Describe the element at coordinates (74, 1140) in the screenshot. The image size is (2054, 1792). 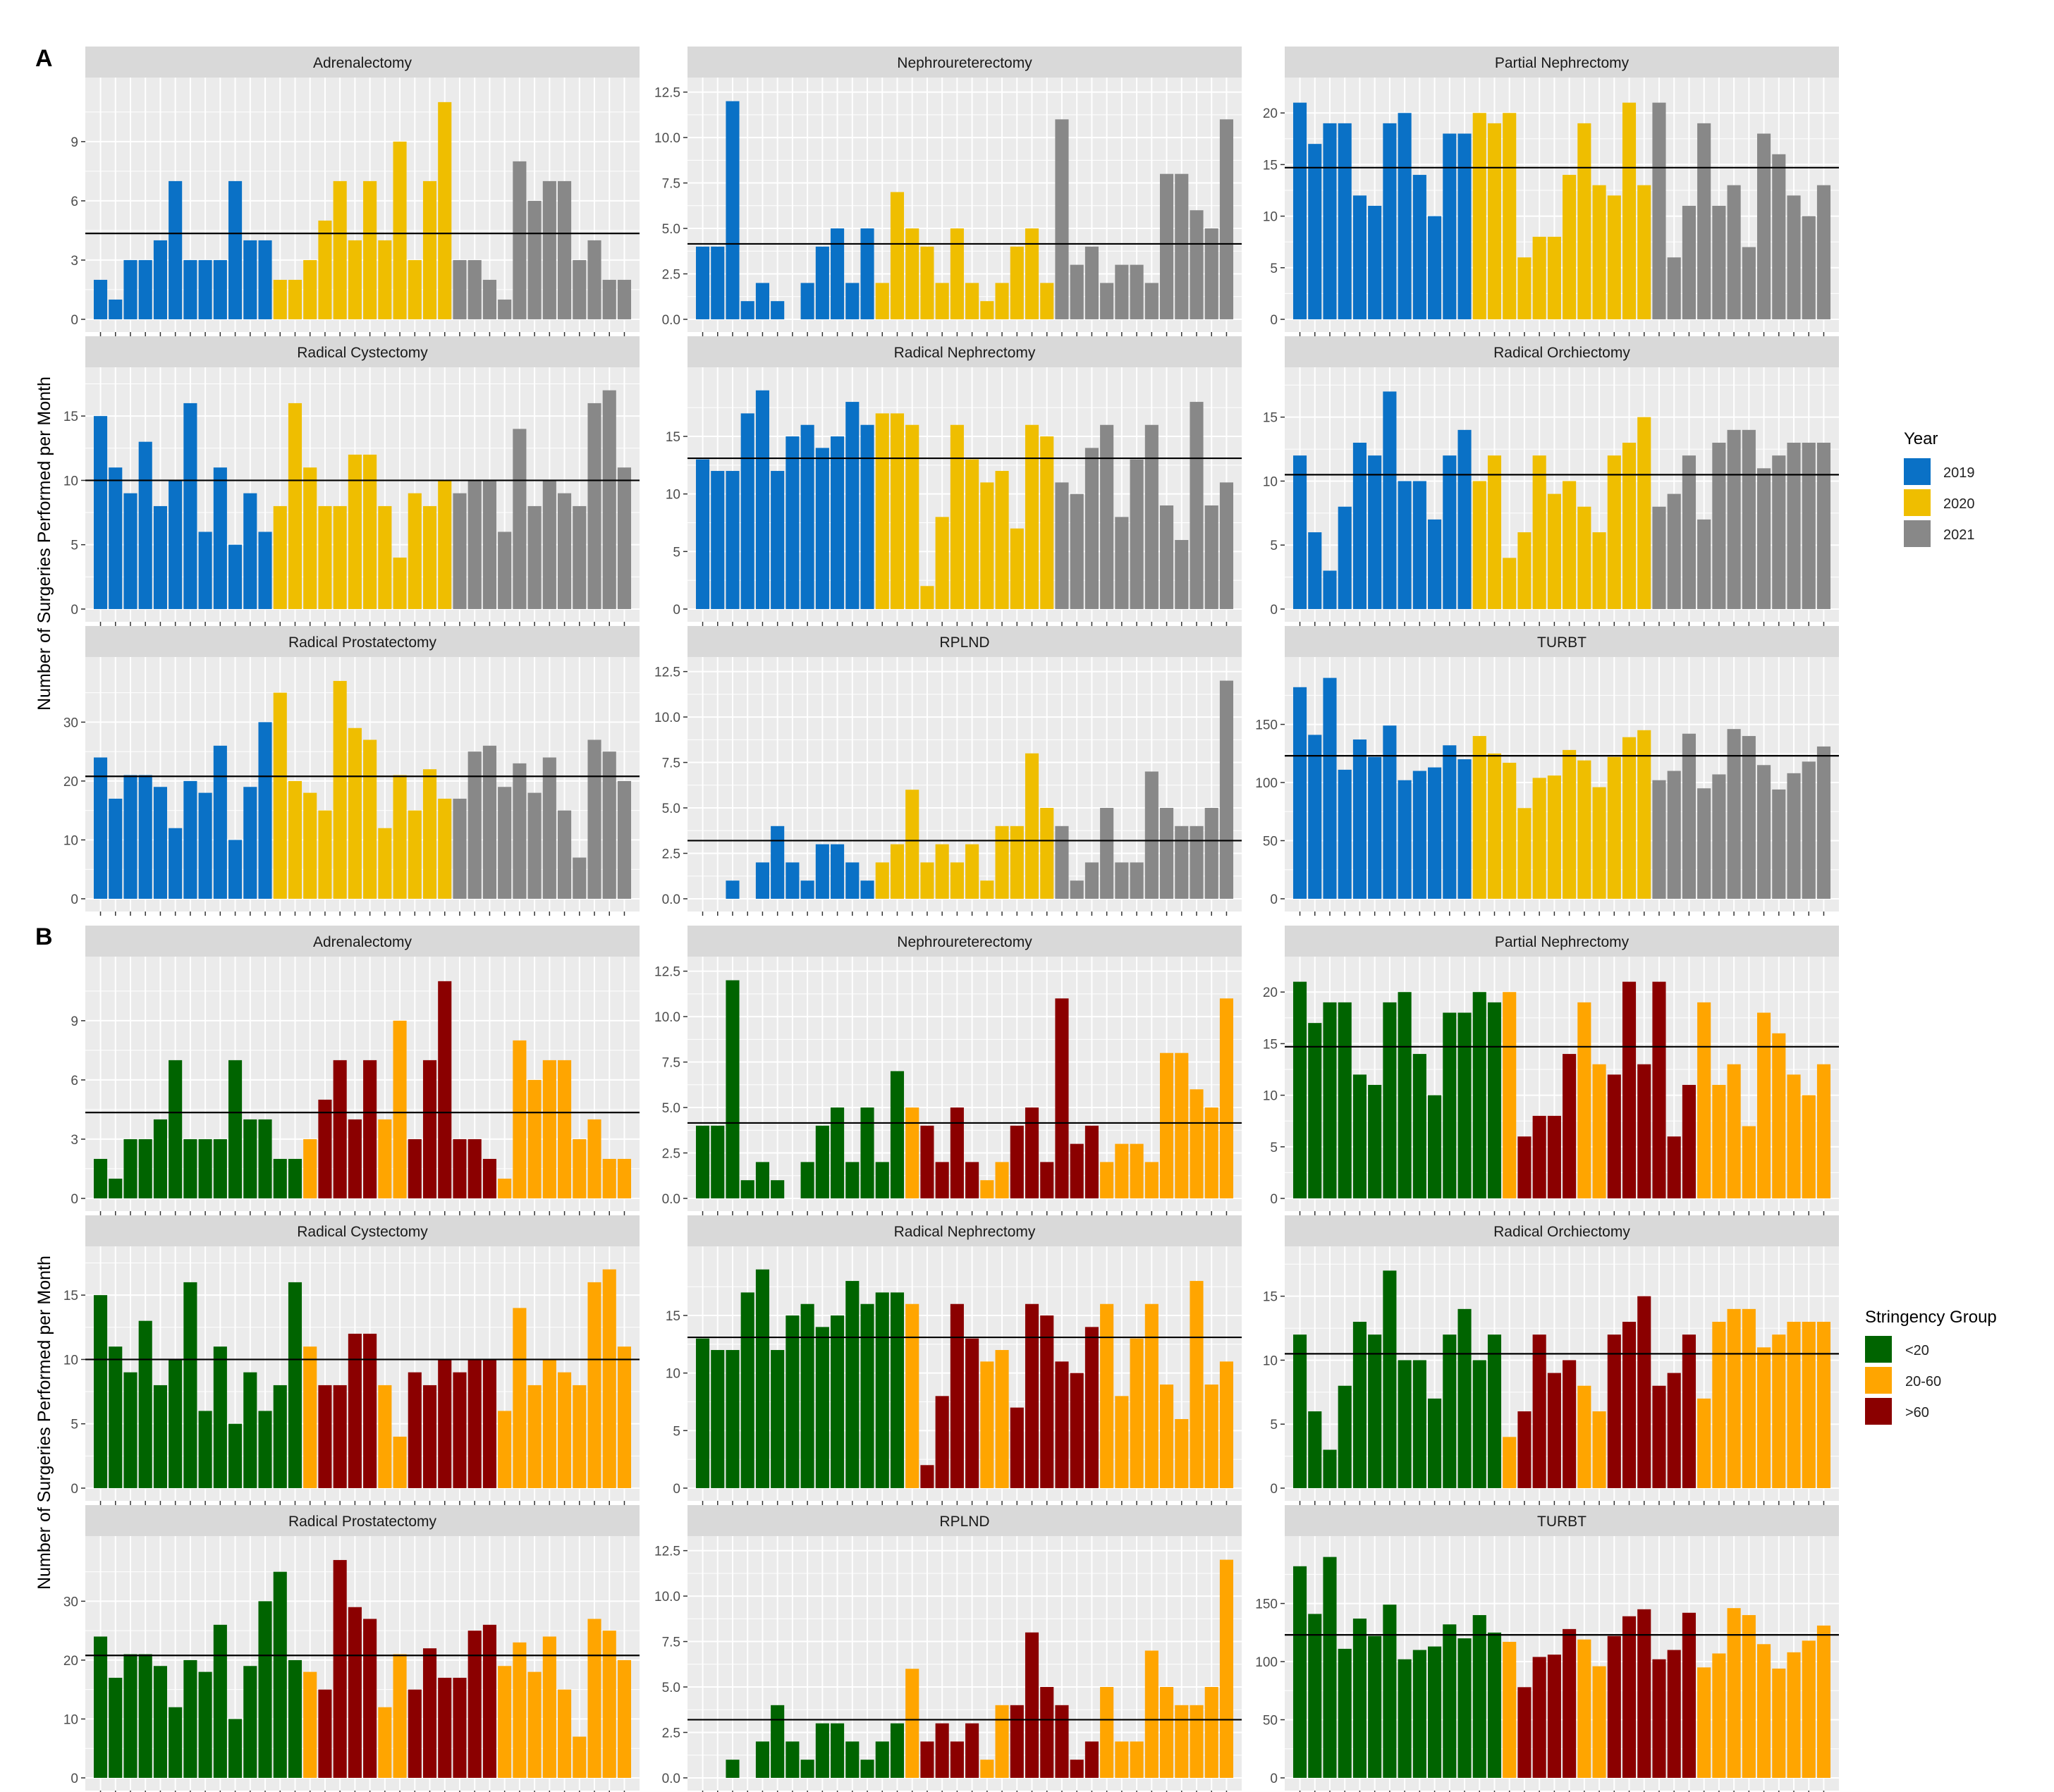
I see `y-tick-label: 3` at that location.